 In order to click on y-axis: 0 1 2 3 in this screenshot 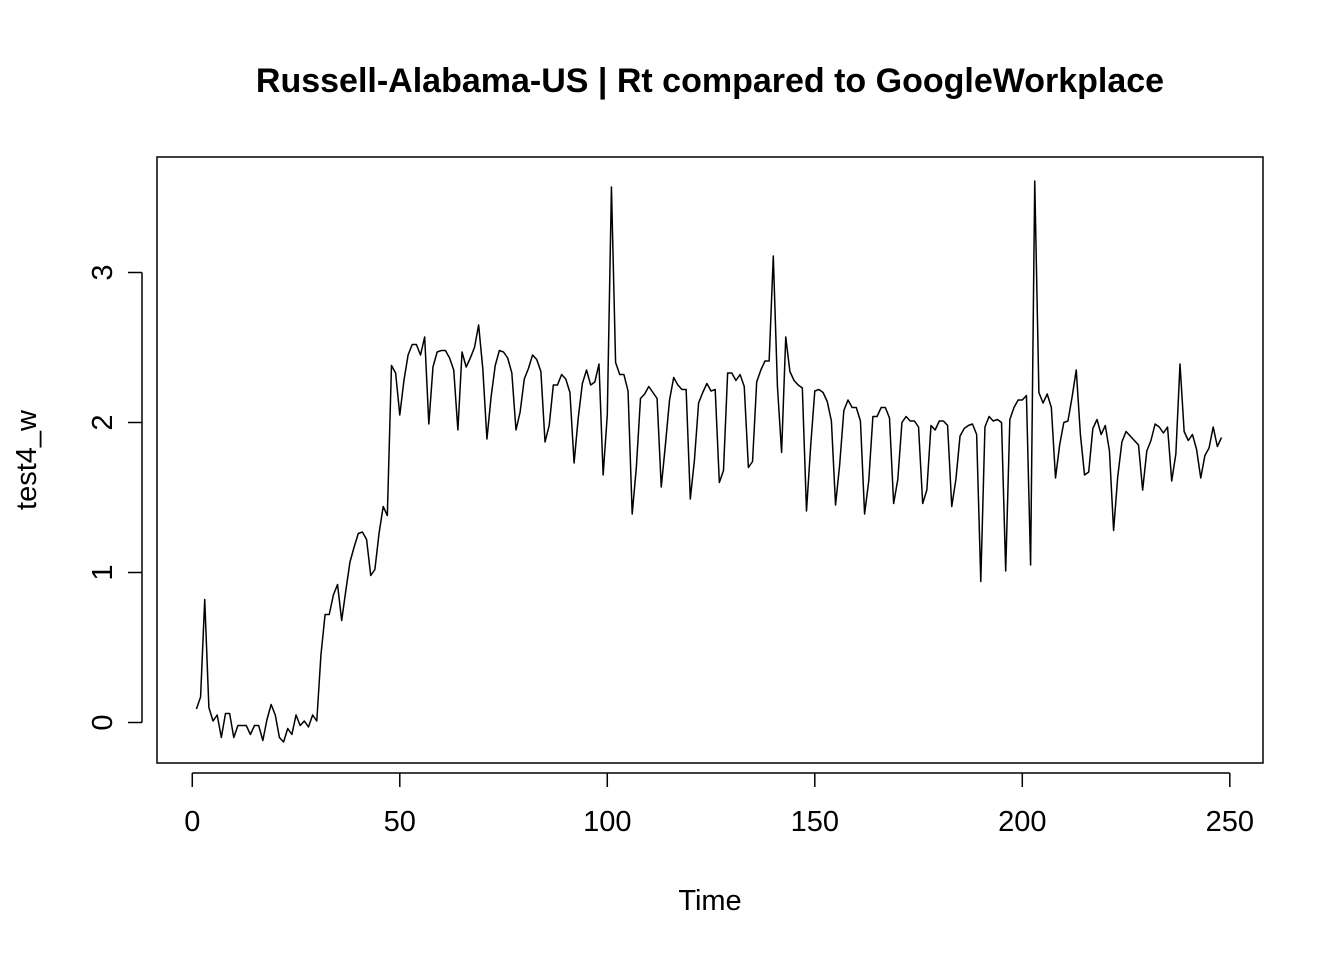, I will do `click(115, 497)`.